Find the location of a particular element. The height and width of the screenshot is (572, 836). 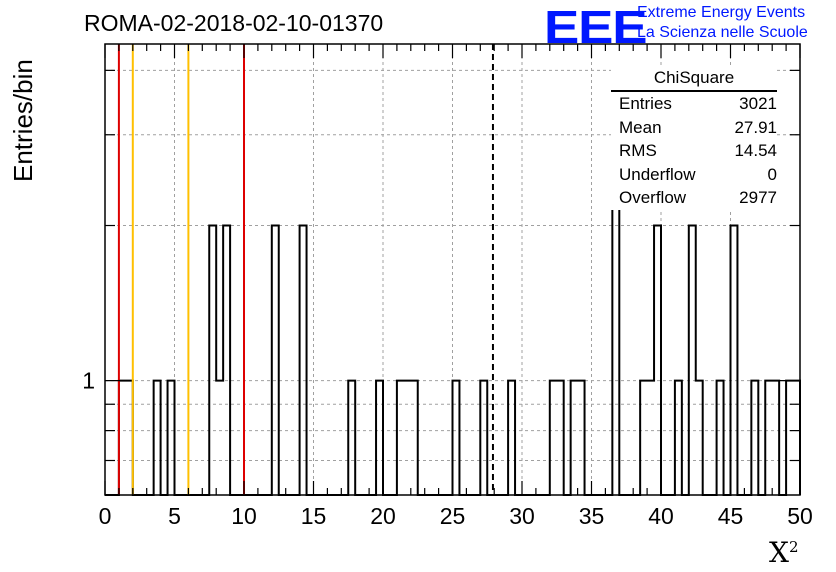

x-tick-label: 40 is located at coordinates (661, 516).